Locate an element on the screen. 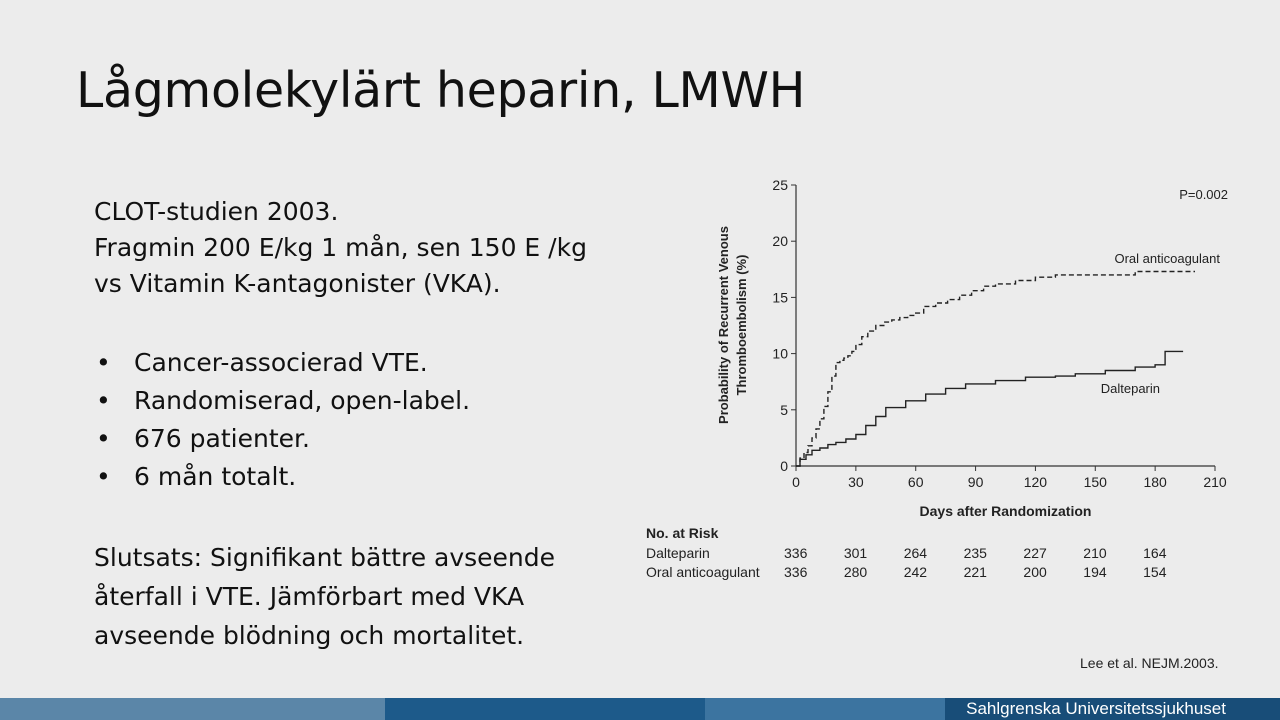  bullet-text: 6 mån totalt. is located at coordinates (215, 476).